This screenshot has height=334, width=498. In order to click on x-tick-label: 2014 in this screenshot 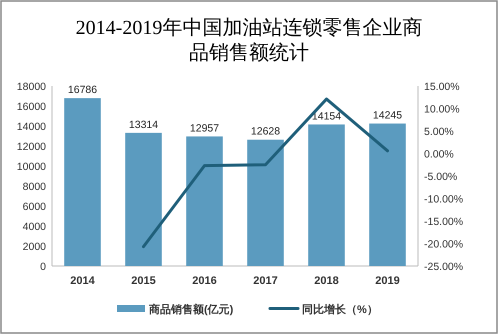, I will do `click(83, 281)`.